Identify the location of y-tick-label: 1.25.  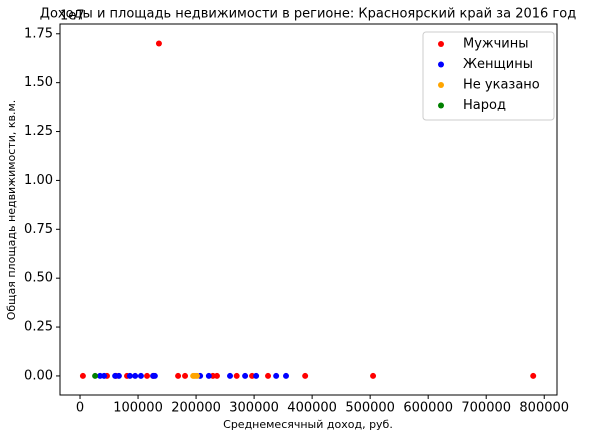
(38, 131).